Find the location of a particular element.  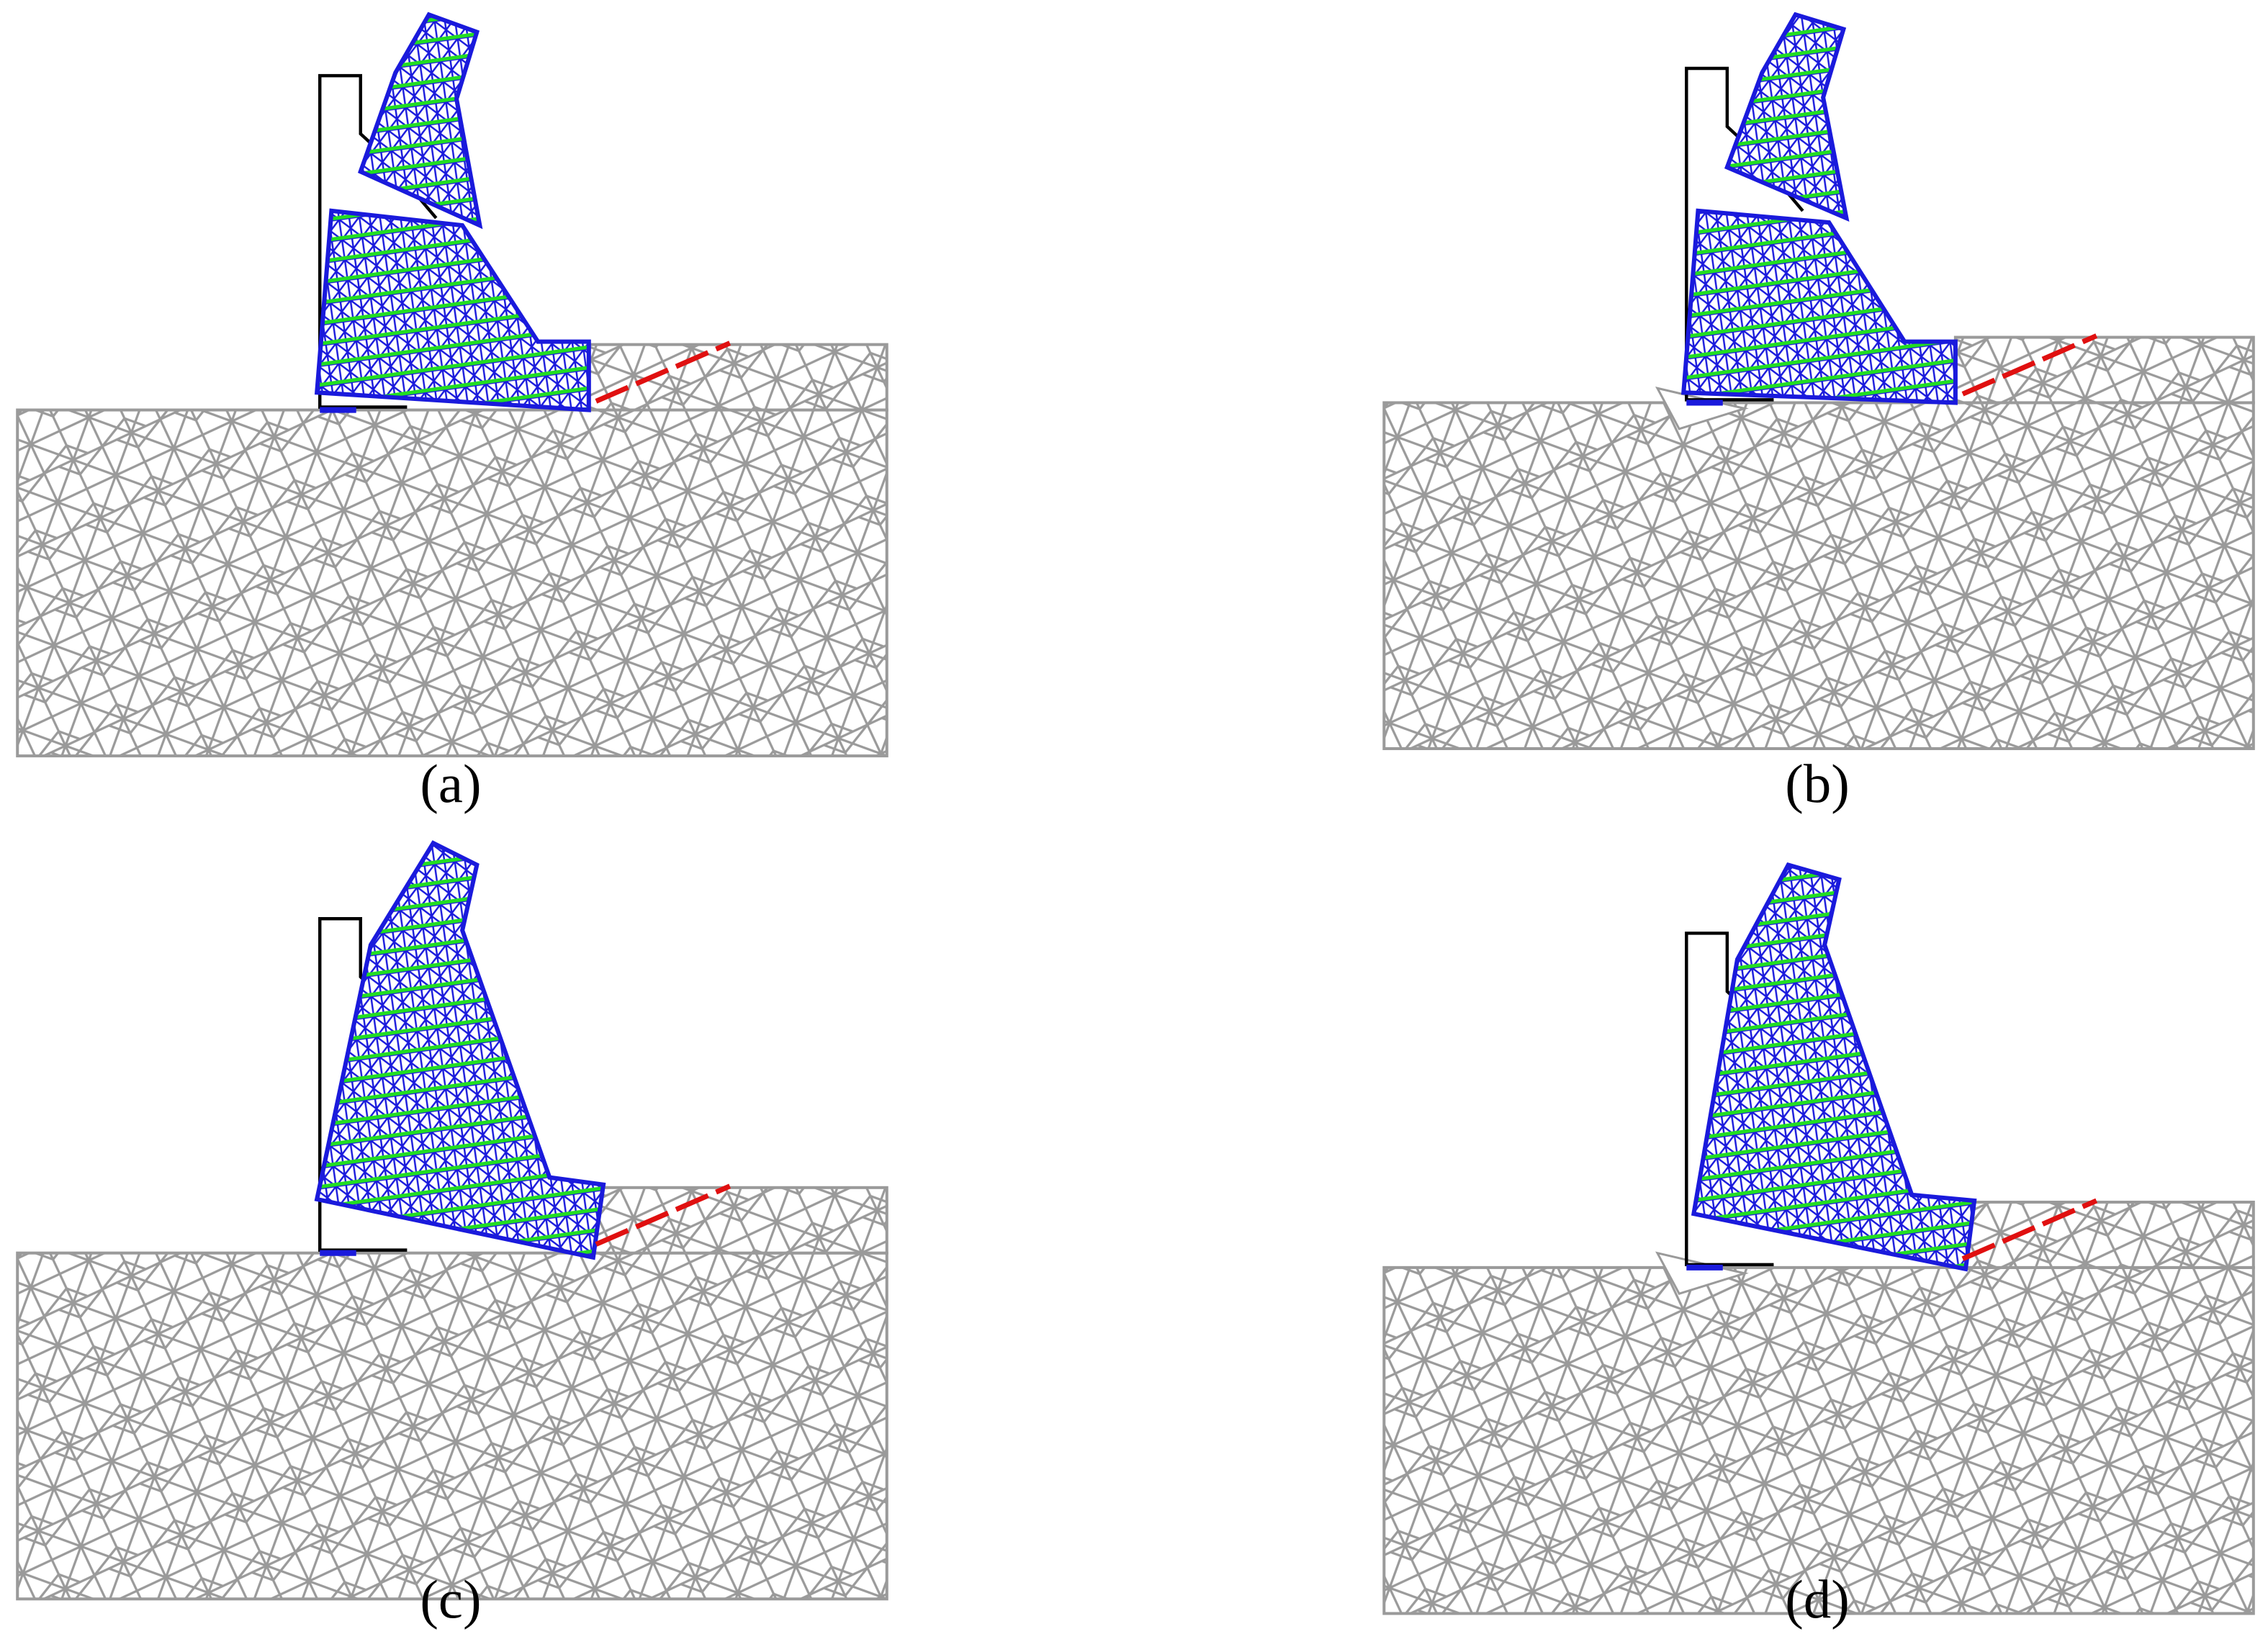

panel-label: (c) is located at coordinates (450, 1599).